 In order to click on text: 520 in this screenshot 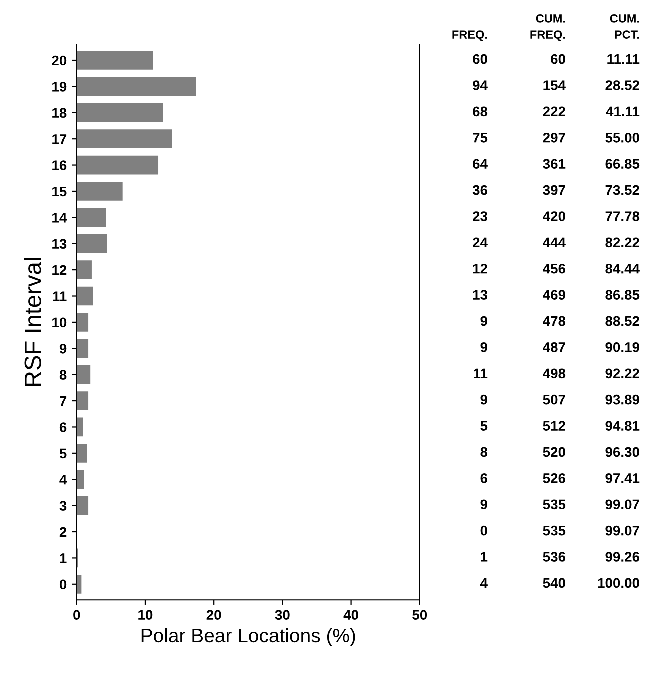, I will do `click(554, 452)`.